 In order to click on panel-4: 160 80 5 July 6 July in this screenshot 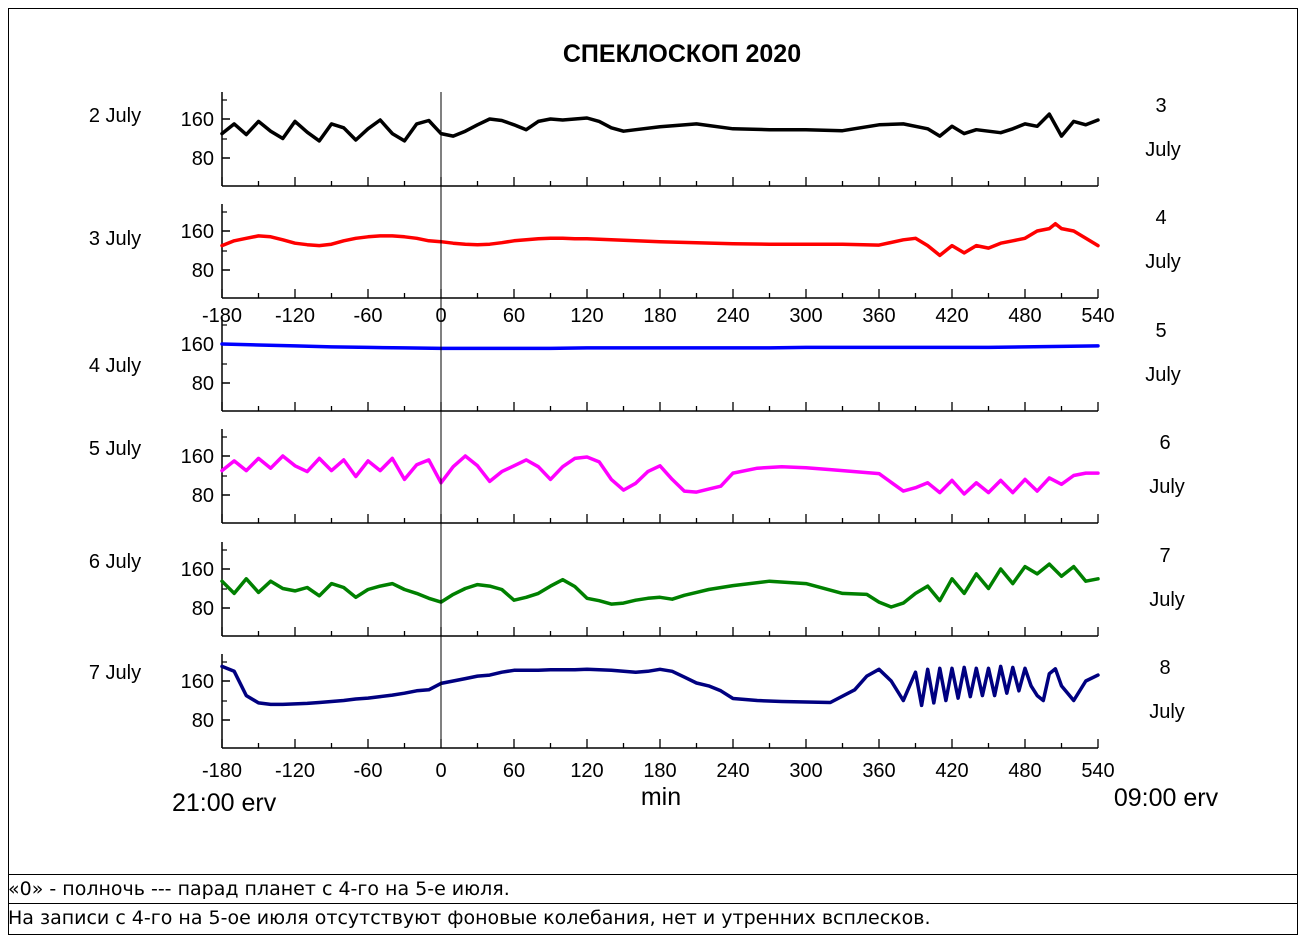, I will do `click(637, 476)`.